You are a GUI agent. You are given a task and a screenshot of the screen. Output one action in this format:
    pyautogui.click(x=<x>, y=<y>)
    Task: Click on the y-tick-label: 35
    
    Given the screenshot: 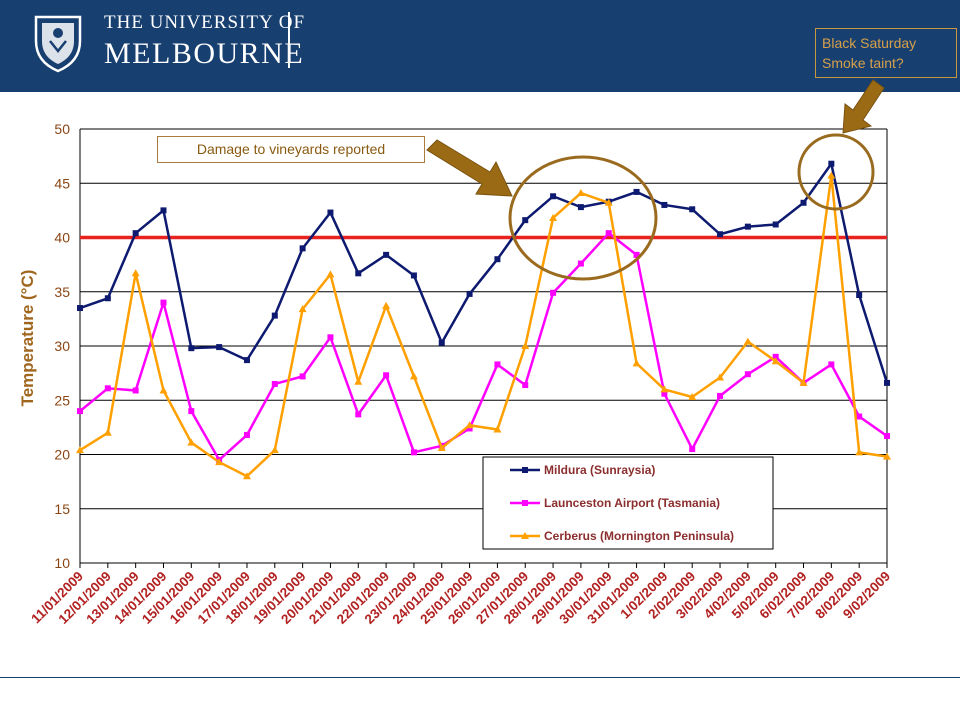 What is the action you would take?
    pyautogui.click(x=62, y=292)
    